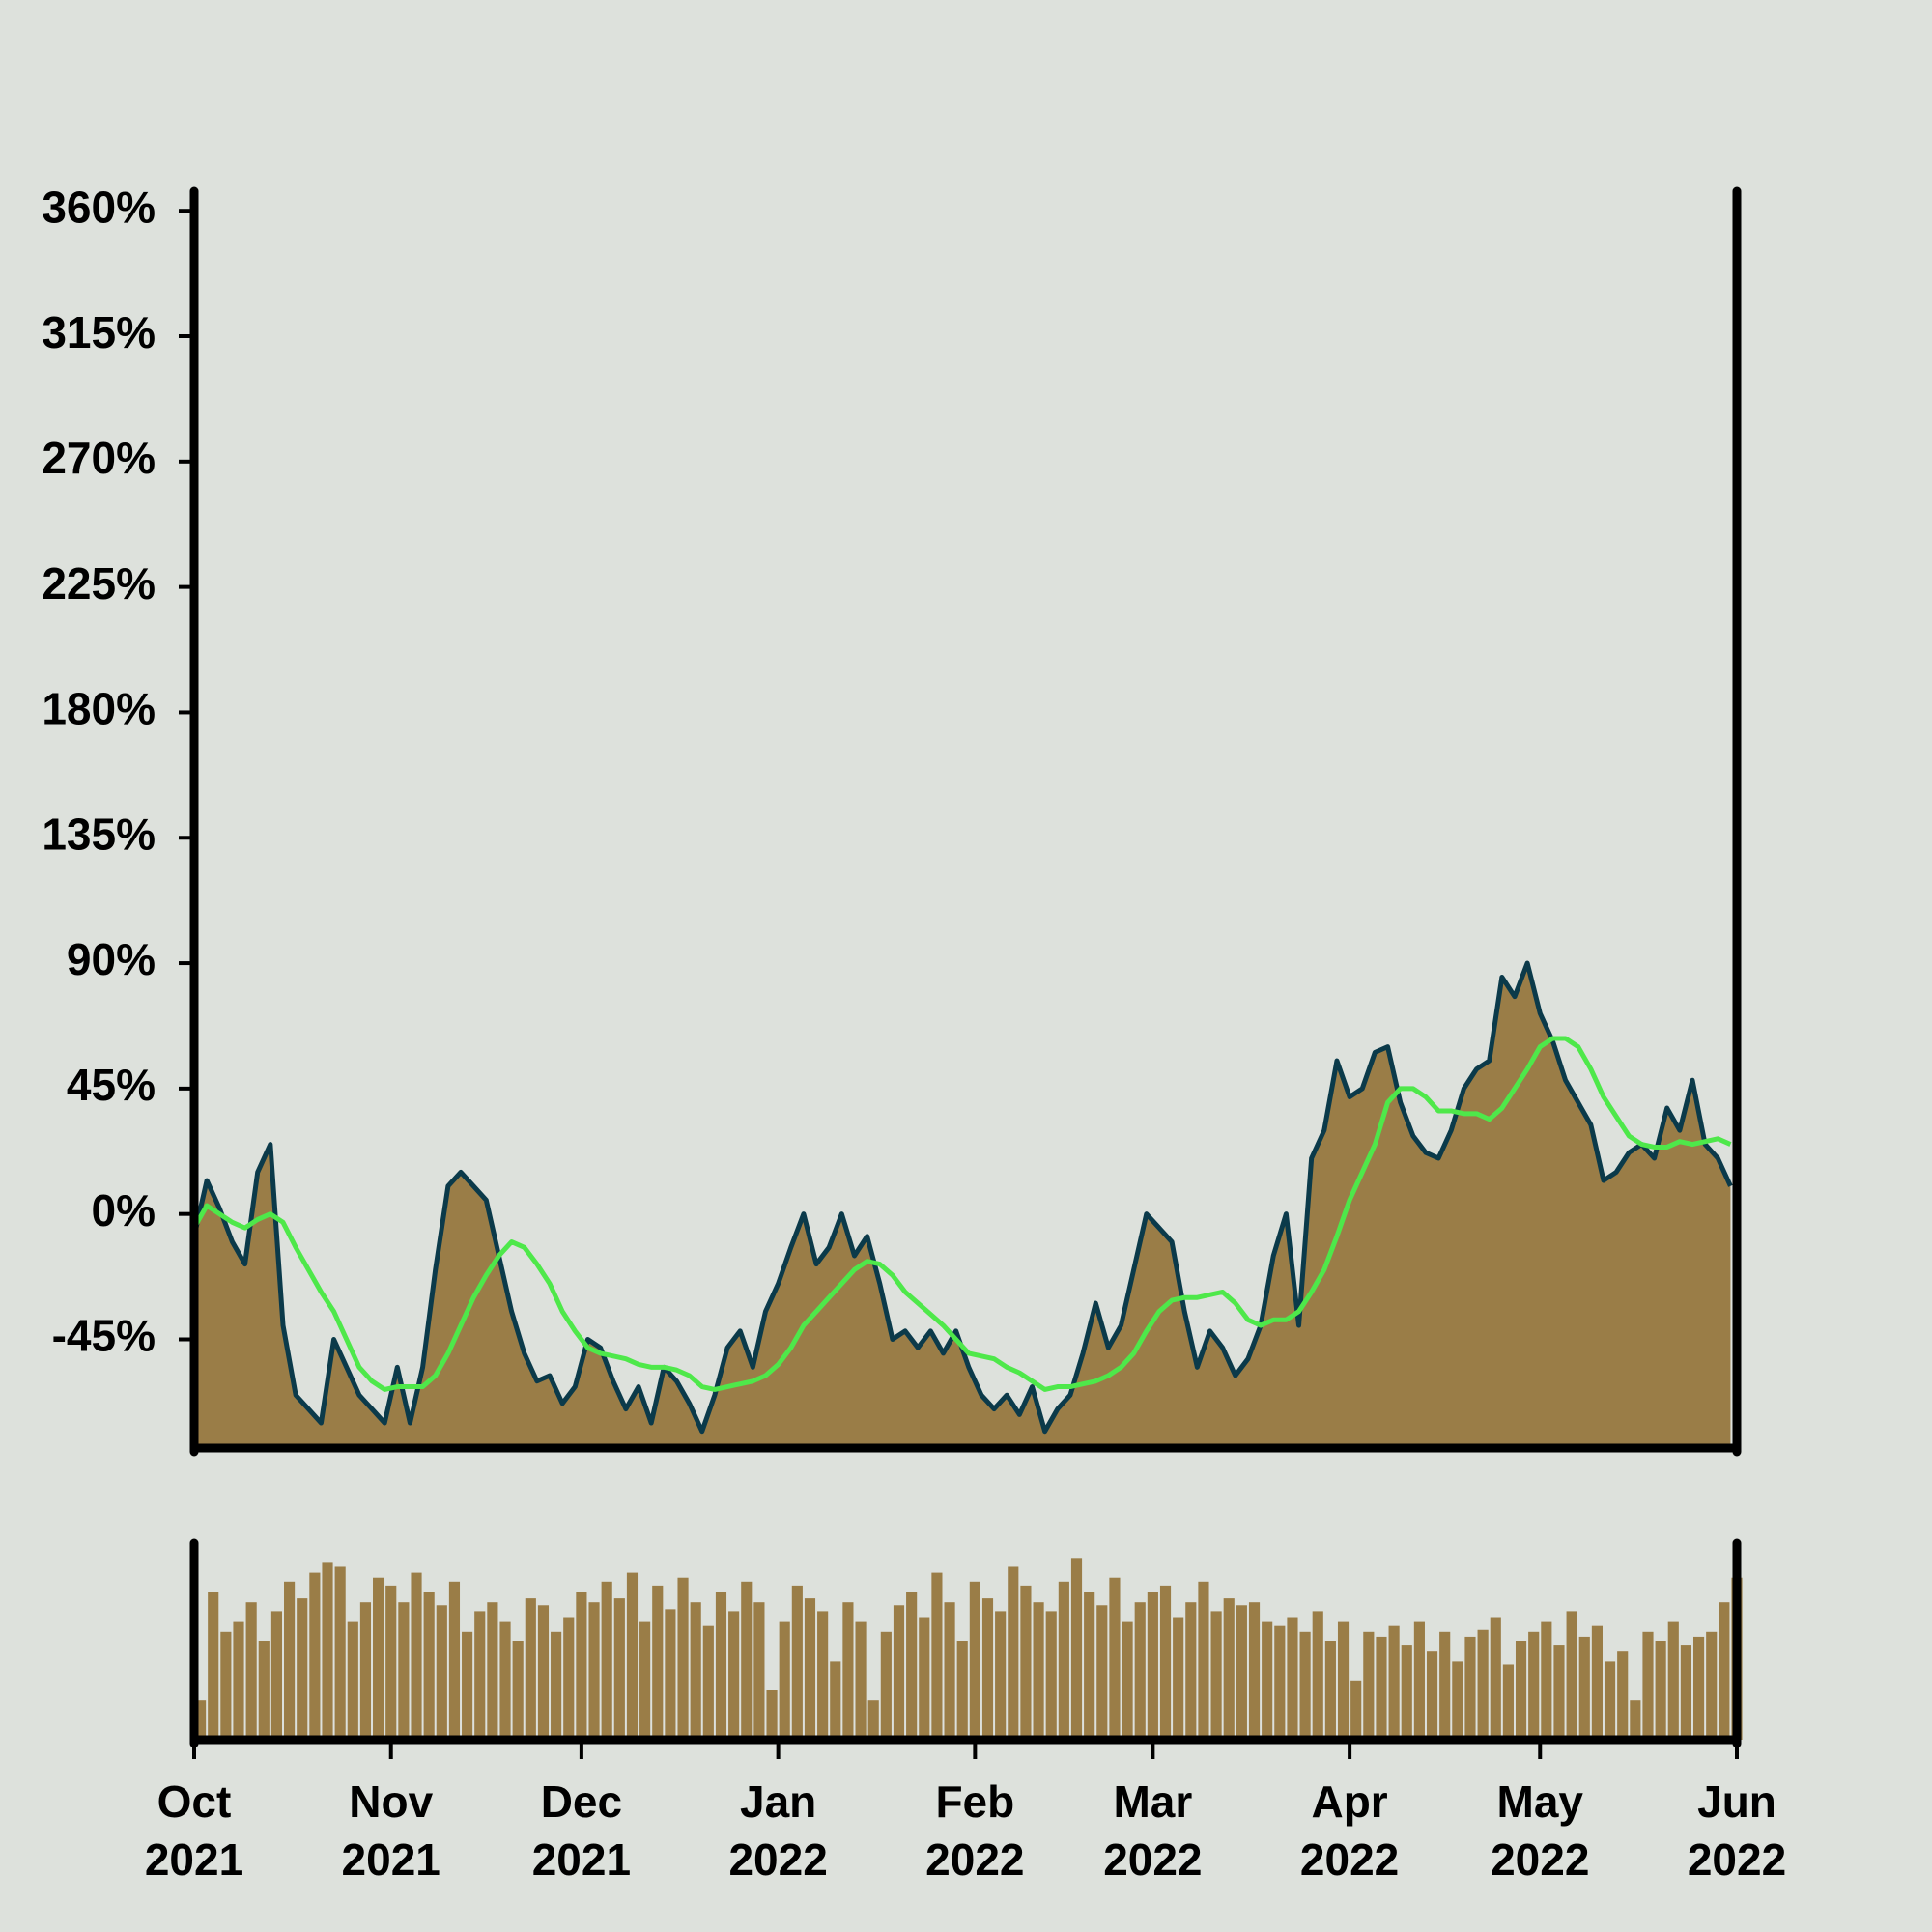 This screenshot has width=1932, height=1932. Describe the element at coordinates (111, 959) in the screenshot. I see `y-tick-label: 90%` at that location.